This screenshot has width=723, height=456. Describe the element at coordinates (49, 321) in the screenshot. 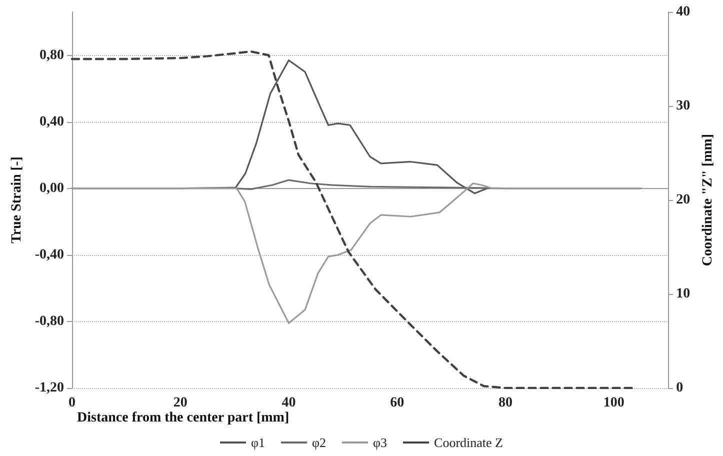

I see `y-tick-label: -0,80` at that location.